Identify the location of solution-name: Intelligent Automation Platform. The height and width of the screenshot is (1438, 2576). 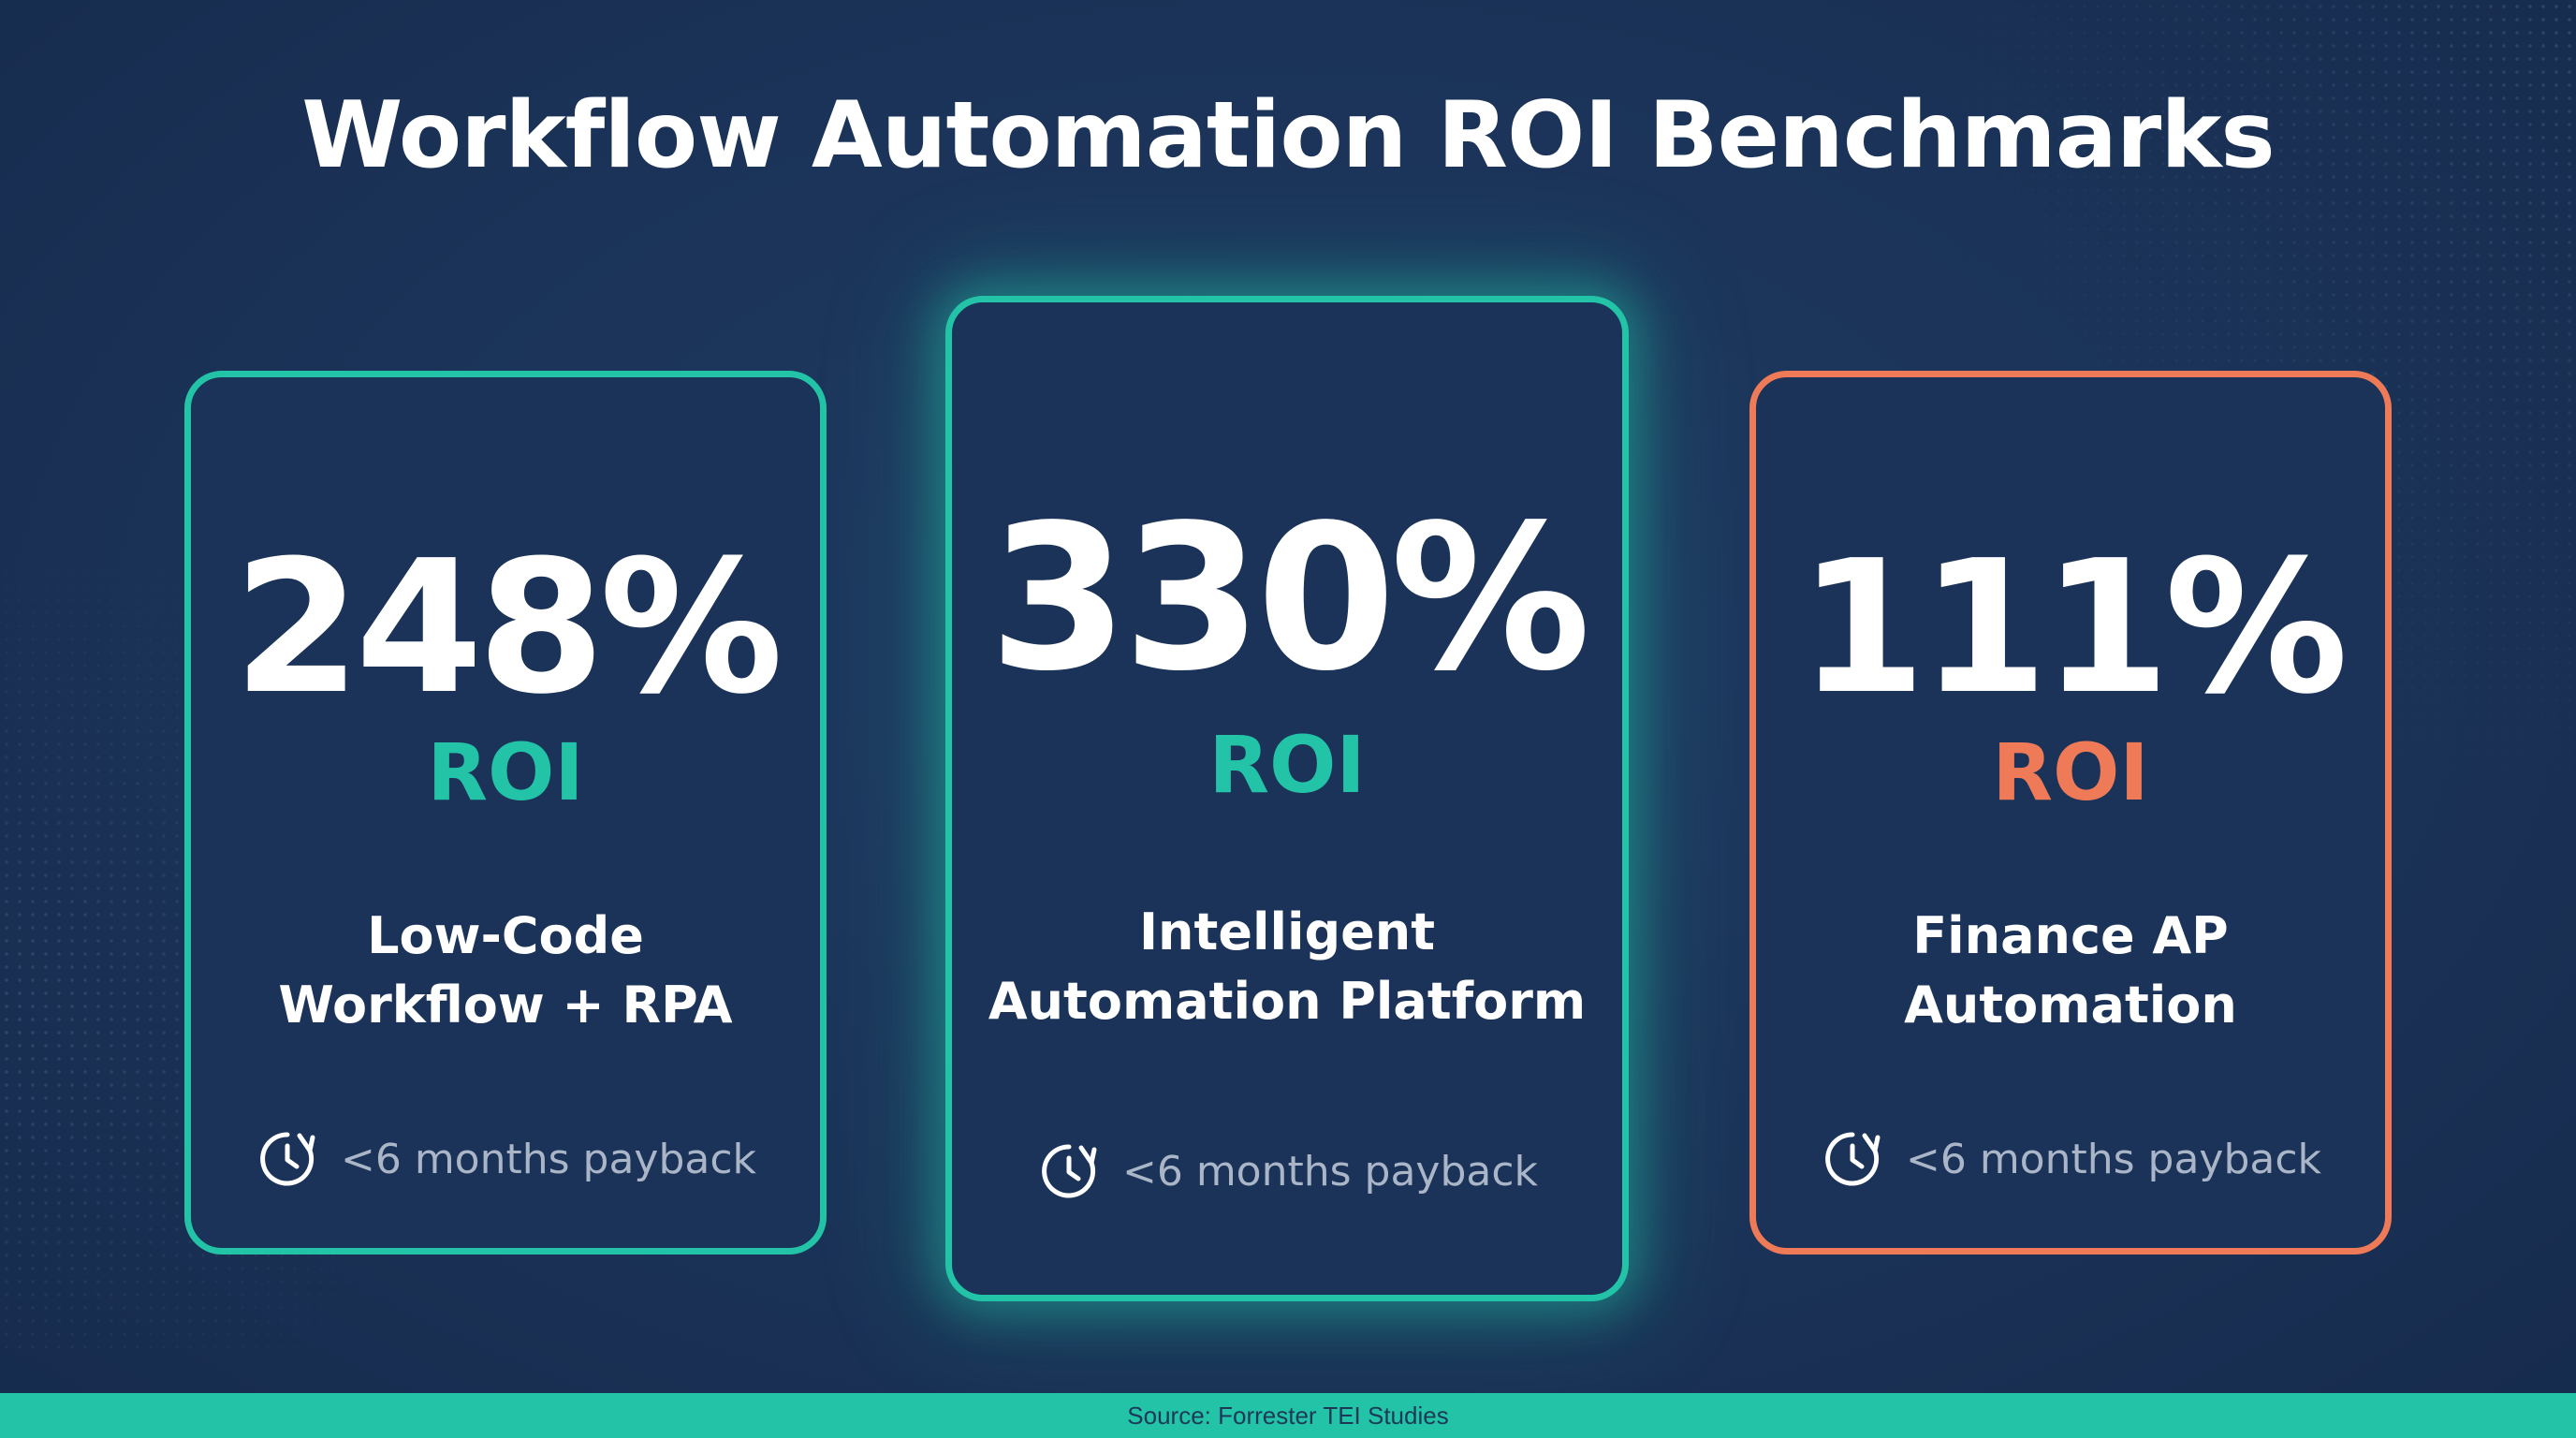
(1287, 967).